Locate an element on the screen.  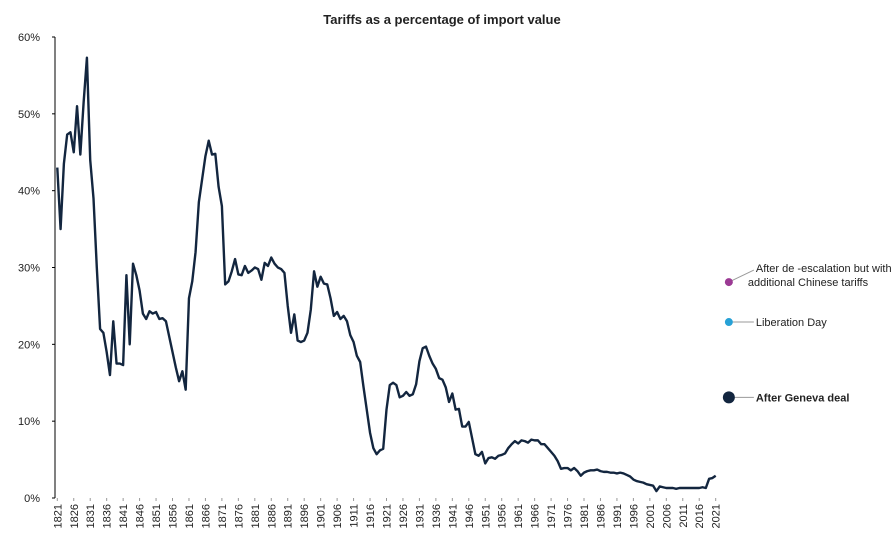
x-tick-label: 1986 is located at coordinates (601, 516).